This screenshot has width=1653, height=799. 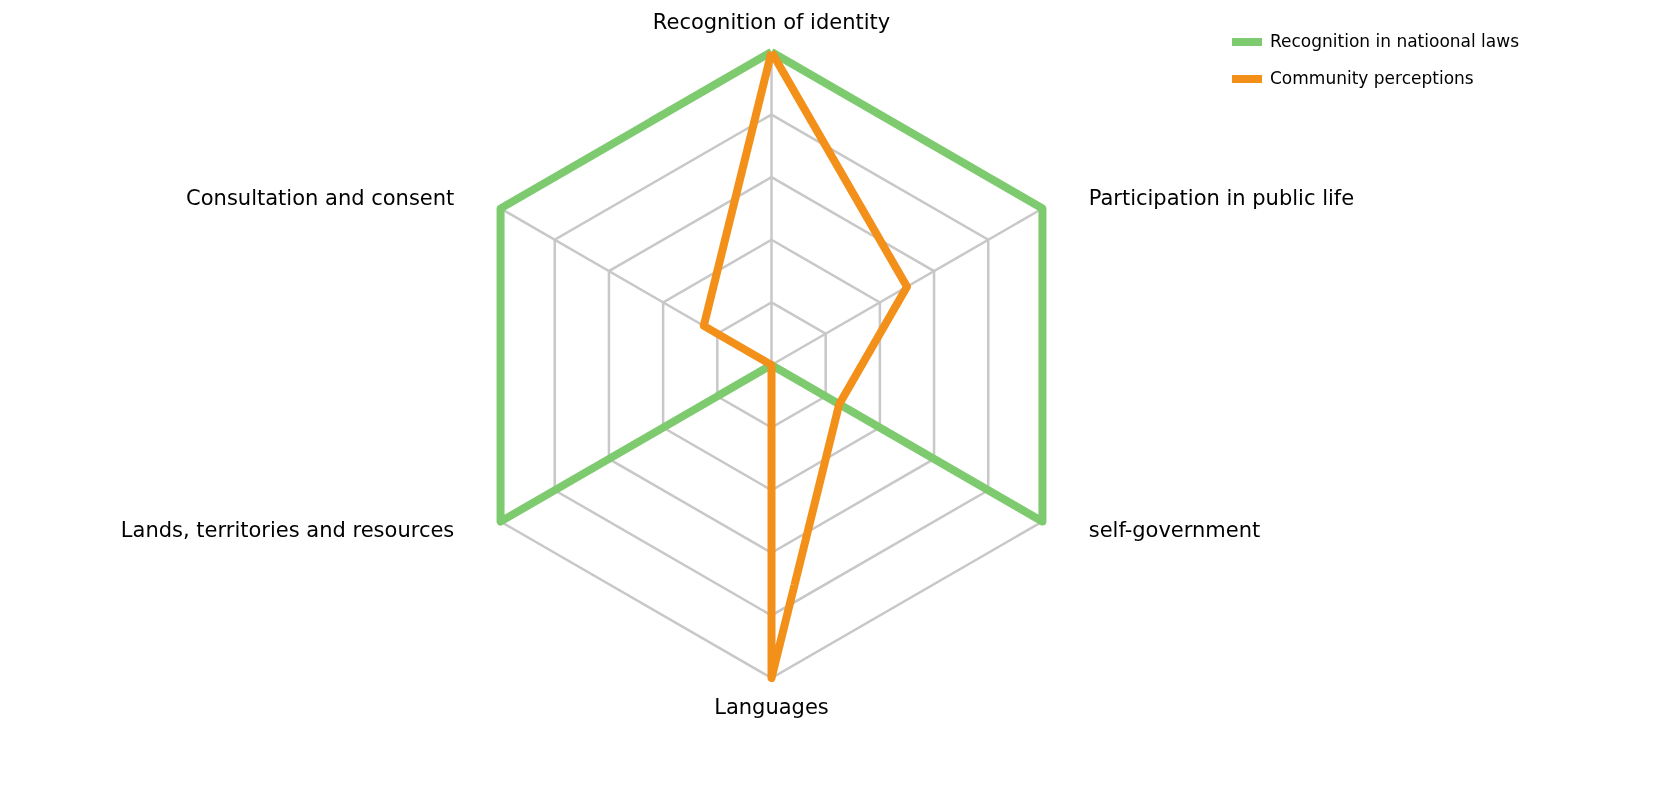 I want to click on spoke-label: Consultation and consent, so click(x=320, y=198).